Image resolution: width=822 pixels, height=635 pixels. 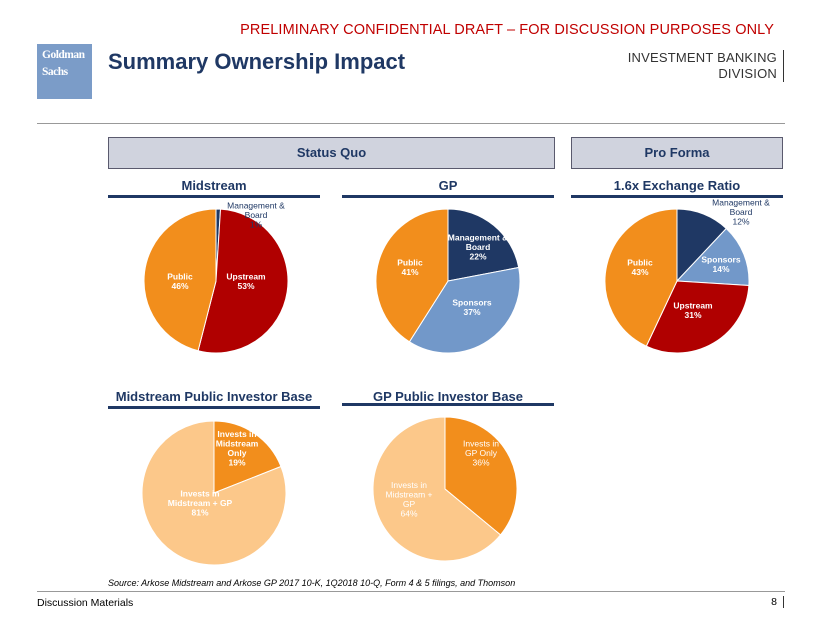 I want to click on pie-label-invests-in-midstream-gp: Invests in Midstream + GP 64%, so click(x=409, y=499).